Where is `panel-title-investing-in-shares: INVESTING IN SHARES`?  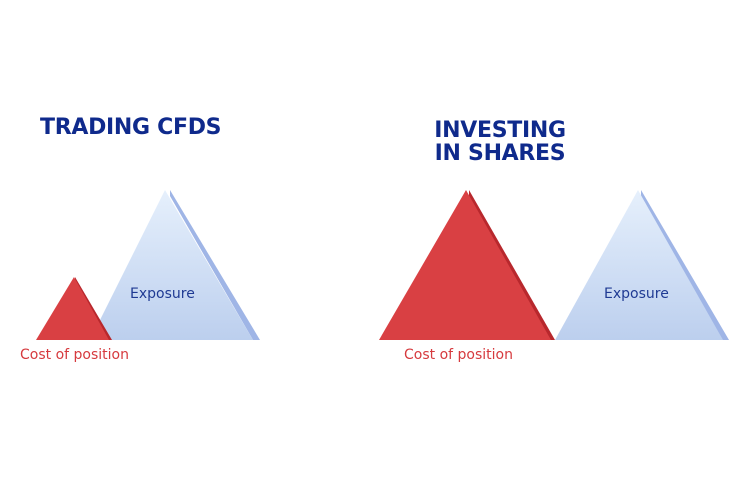 panel-title-investing-in-shares: INVESTING IN SHARES is located at coordinates (500, 142).